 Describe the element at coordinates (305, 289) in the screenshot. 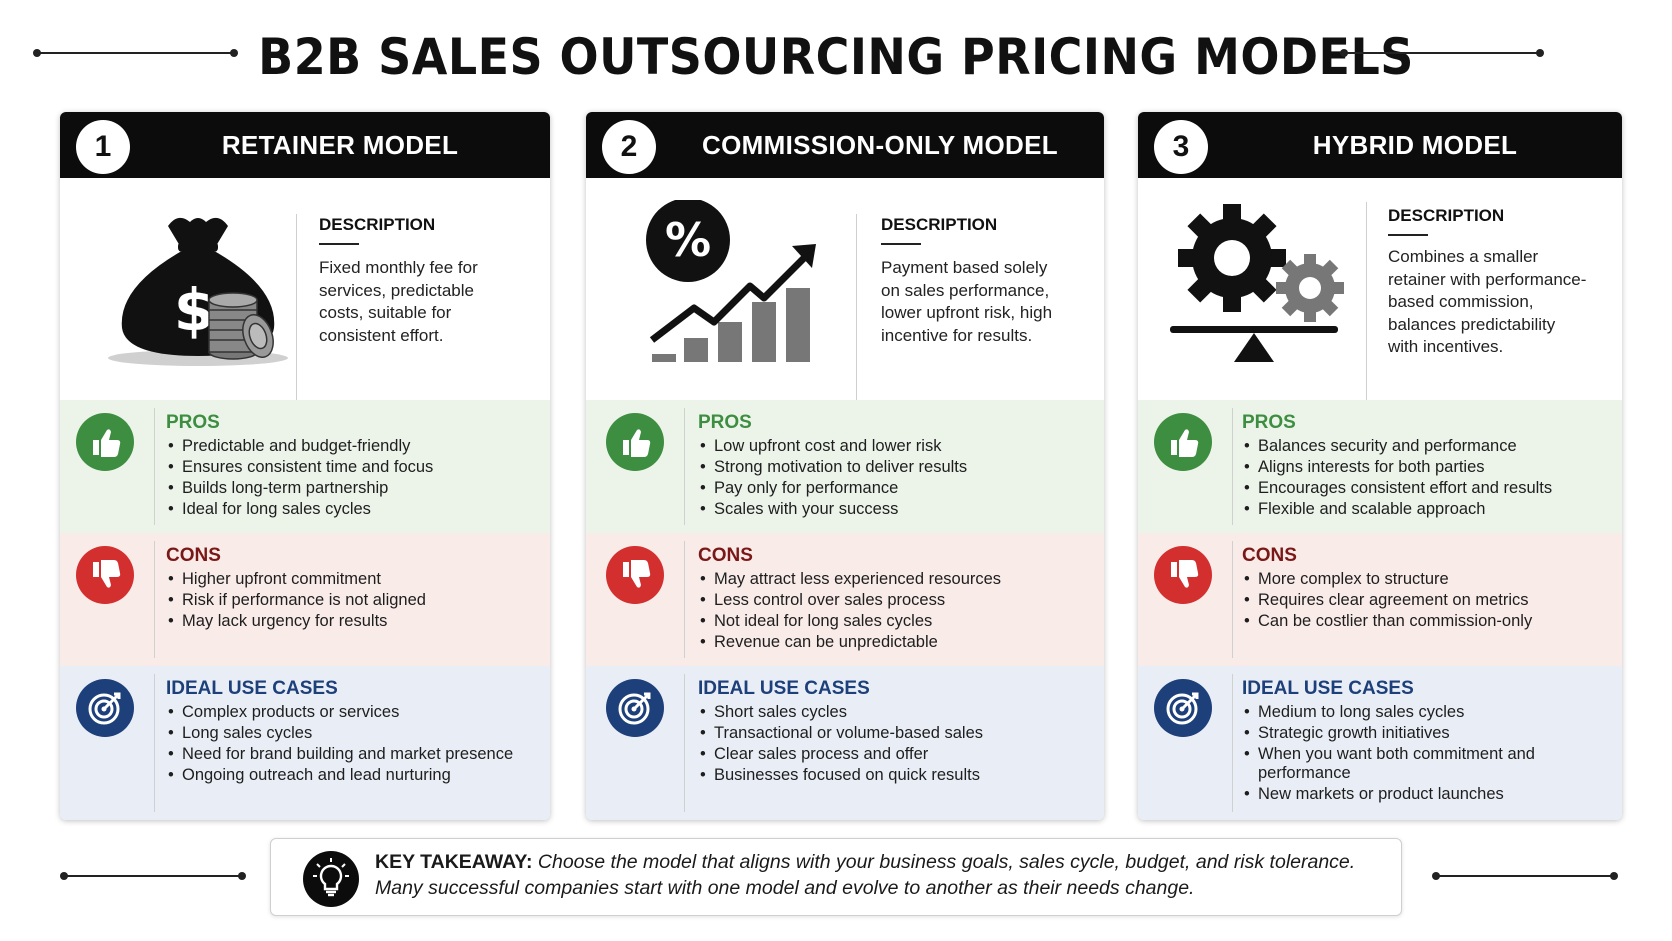

I see `description-area: $` at that location.